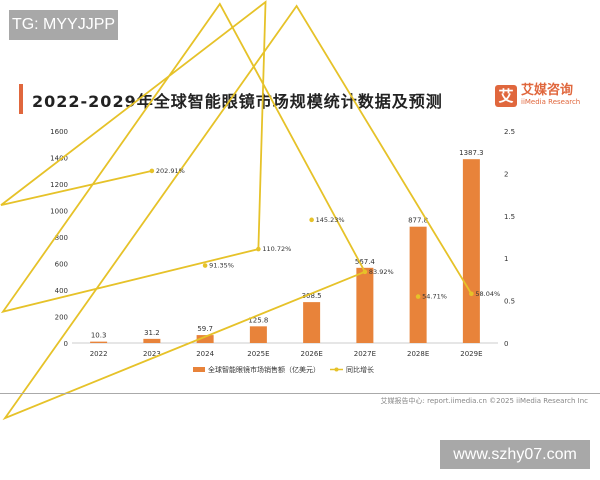  What do you see at coordinates (205, 329) in the screenshot?
I see `bar-label: 59.7` at bounding box center [205, 329].